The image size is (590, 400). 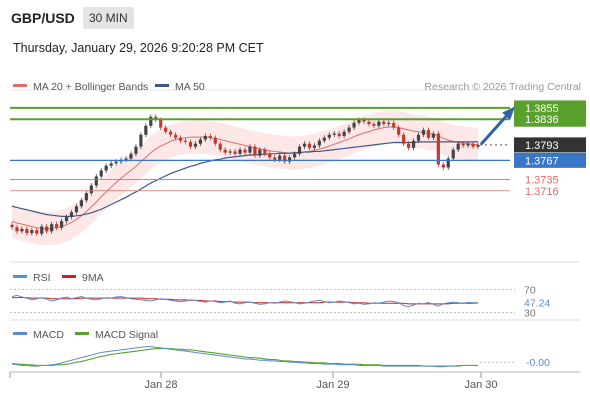 I want to click on legend-label-rsi: RSI, so click(x=42, y=278).